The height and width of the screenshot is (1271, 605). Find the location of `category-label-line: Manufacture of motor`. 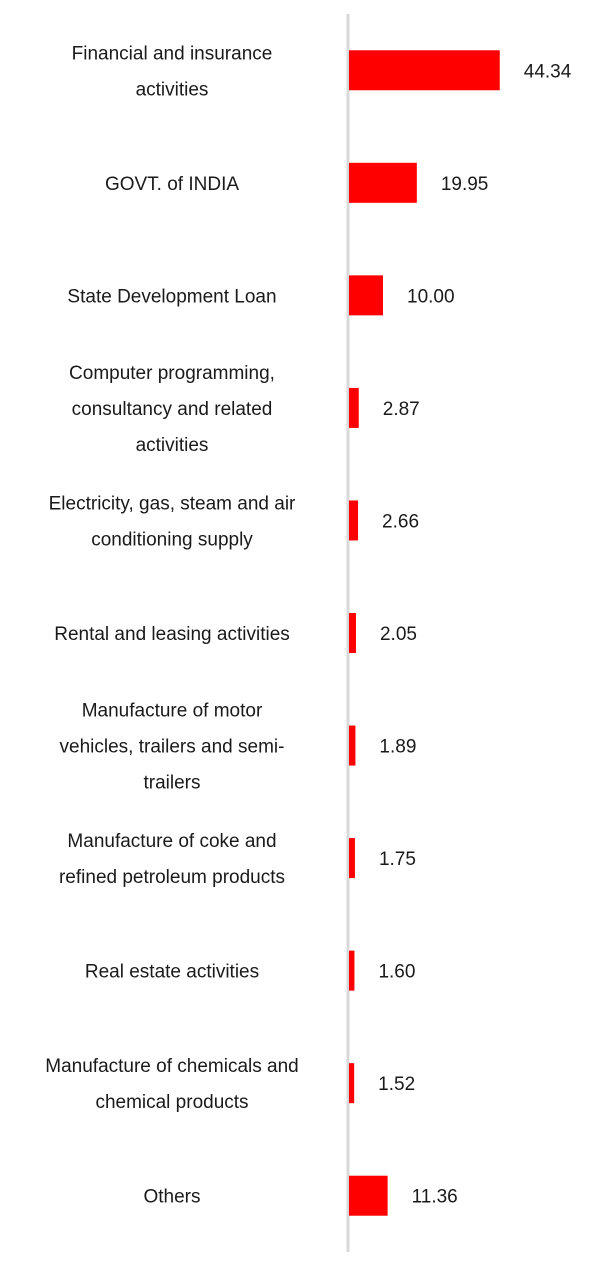

category-label-line: Manufacture of motor is located at coordinates (172, 711).